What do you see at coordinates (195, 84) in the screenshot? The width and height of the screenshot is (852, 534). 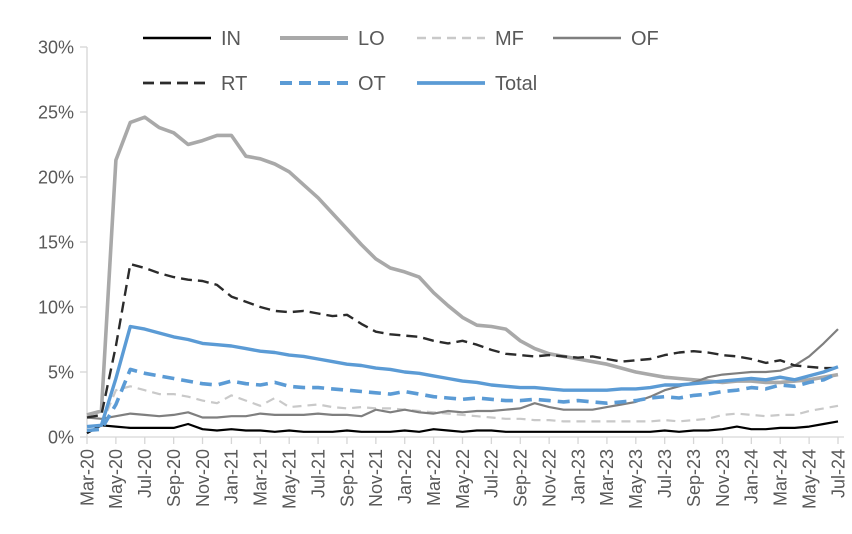 I see `legend-item-RT: RT` at bounding box center [195, 84].